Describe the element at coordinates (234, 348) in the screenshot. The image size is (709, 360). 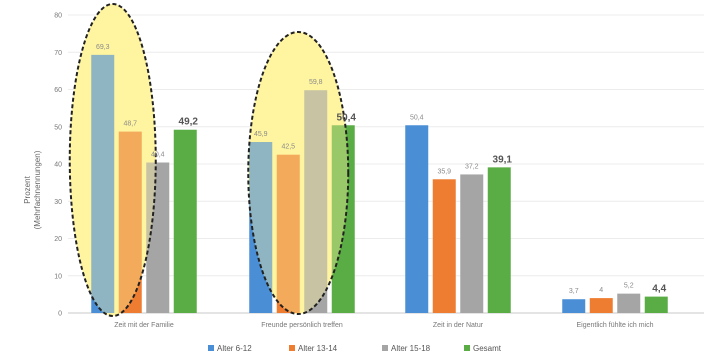
I see `legend-label: Alter 6-12` at that location.